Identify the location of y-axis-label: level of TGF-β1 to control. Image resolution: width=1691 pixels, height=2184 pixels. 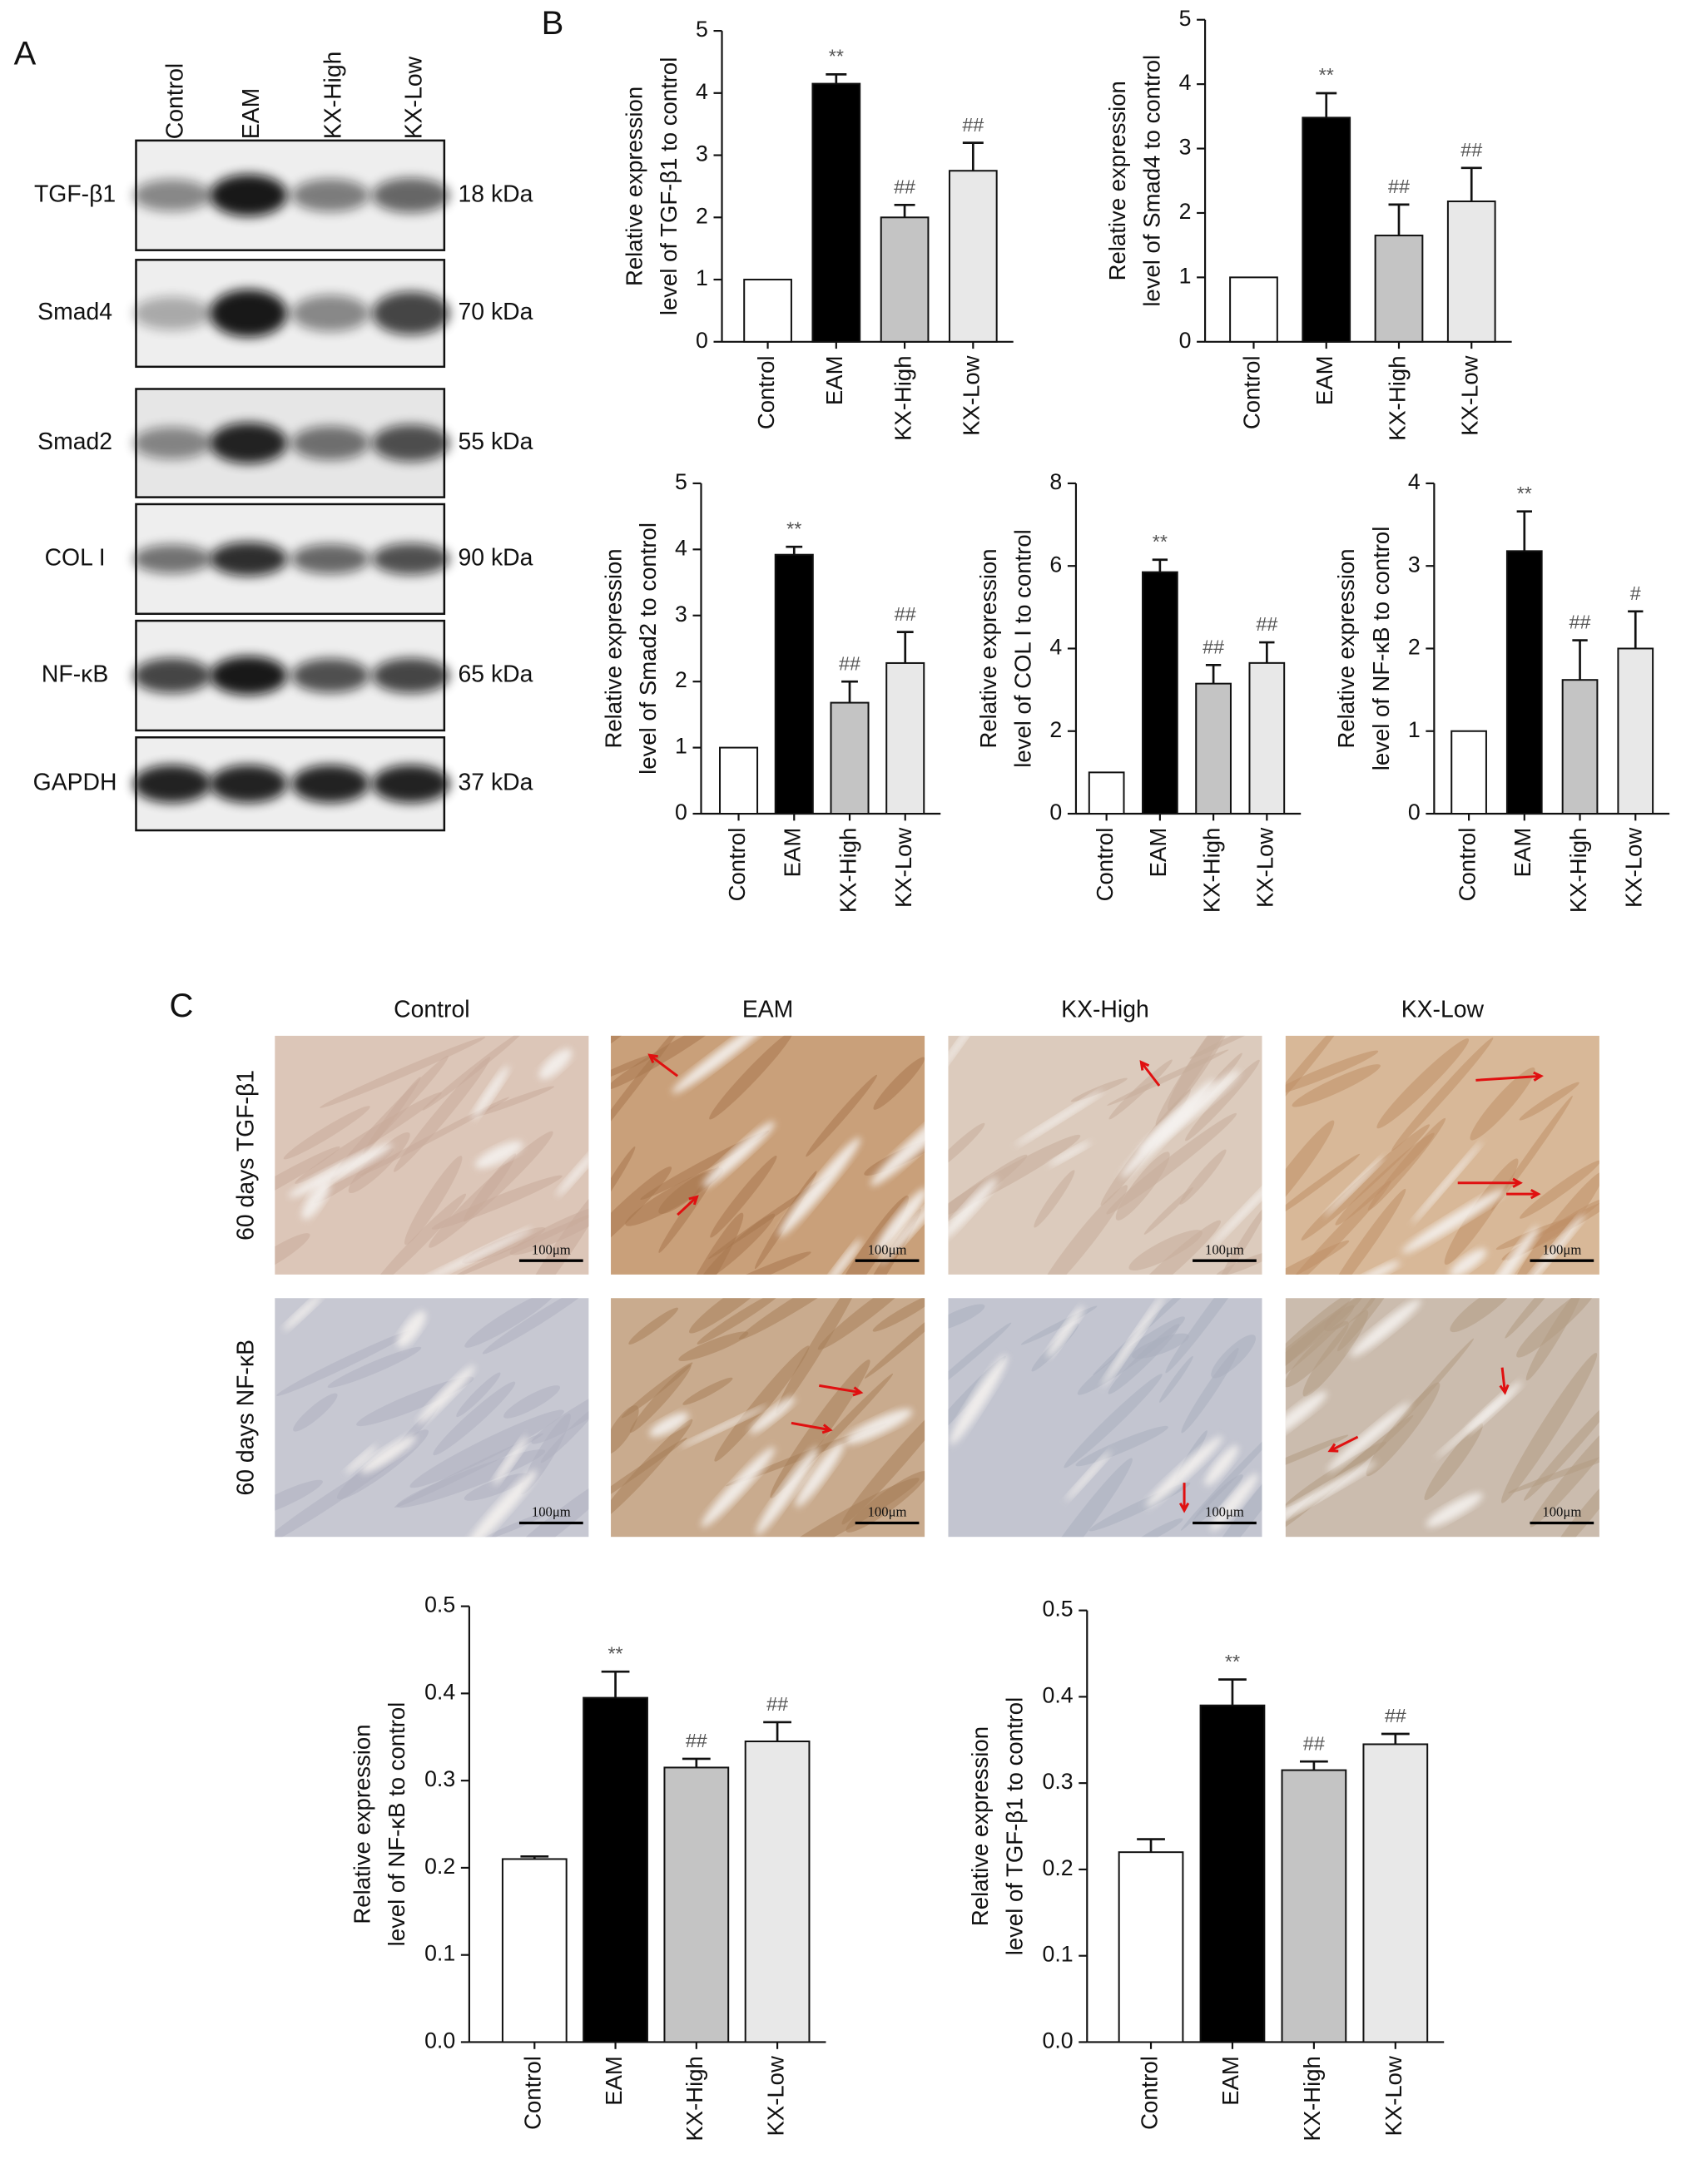
(669, 186).